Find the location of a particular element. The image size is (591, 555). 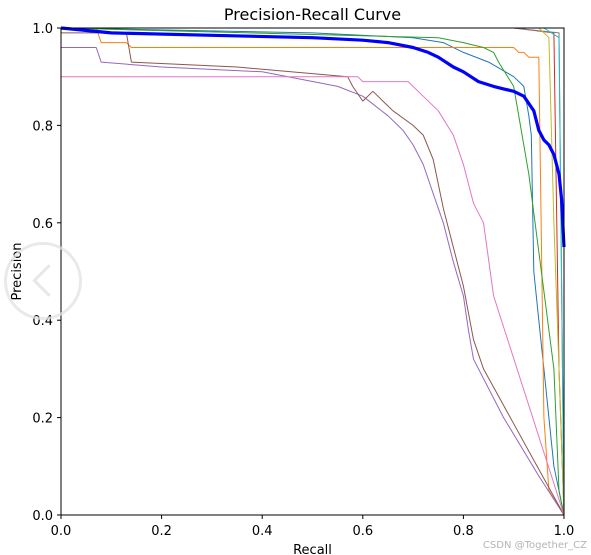

y-tick-label: 0.0 is located at coordinates (42, 516).